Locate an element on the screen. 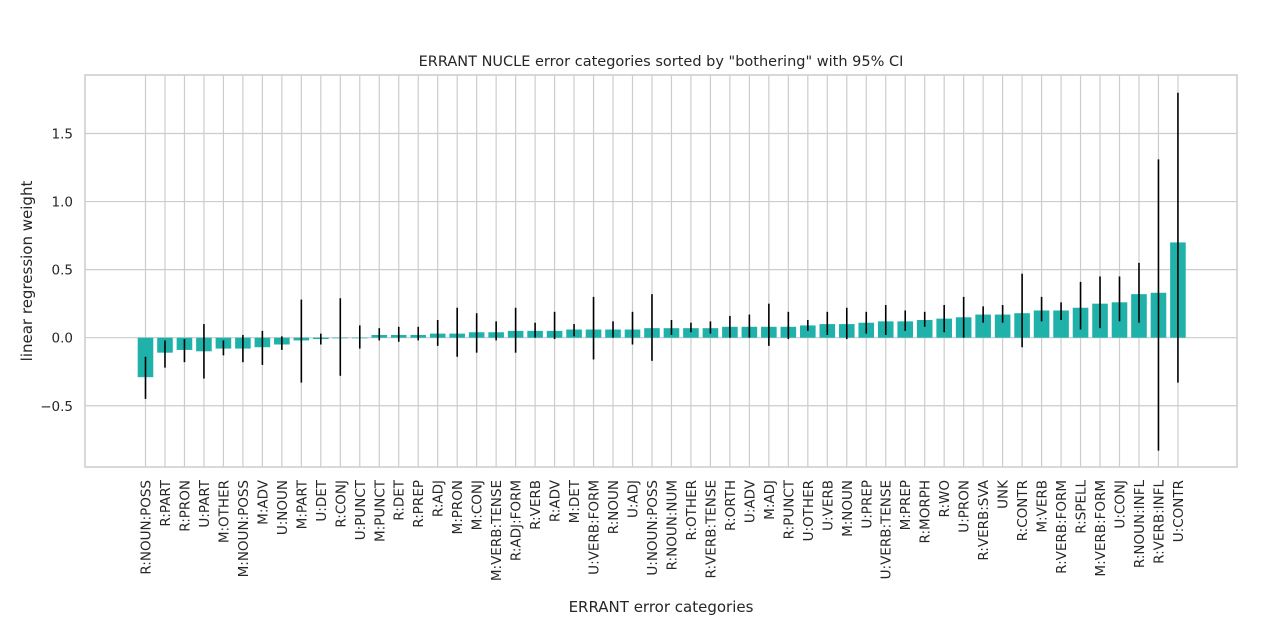 The width and height of the screenshot is (1280, 623). y-tick-label: 0.5 is located at coordinates (62, 271).